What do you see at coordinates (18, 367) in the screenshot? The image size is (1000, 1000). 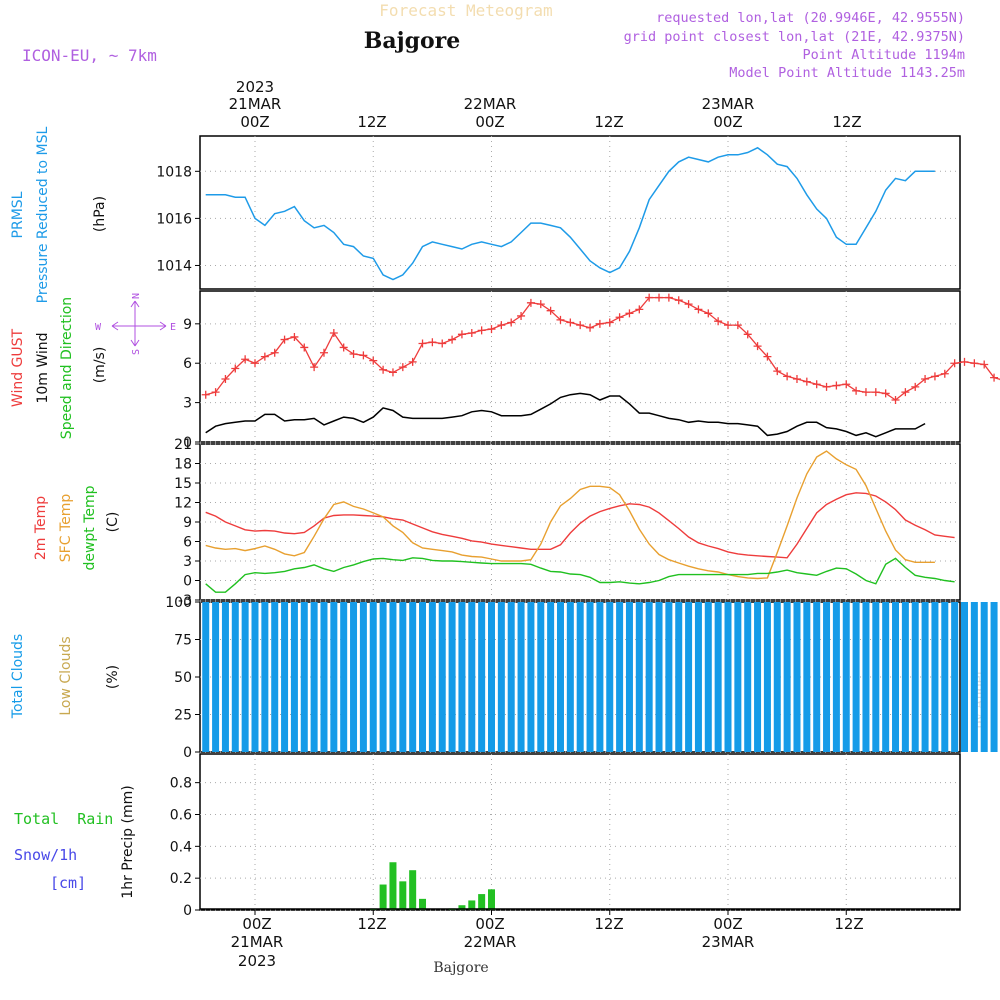 I see `gust-label: Wind GUST` at bounding box center [18, 367].